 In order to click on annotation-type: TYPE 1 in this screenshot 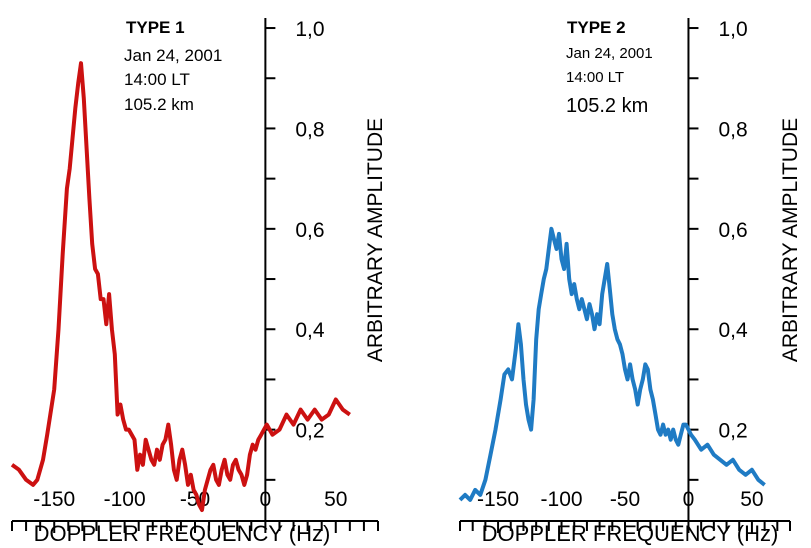, I will do `click(155, 27)`.